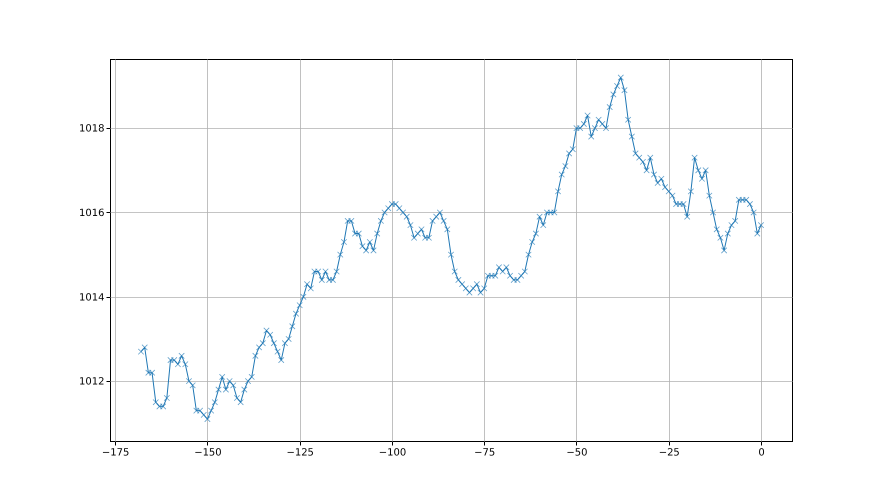 The height and width of the screenshot is (495, 880). Describe the element at coordinates (669, 453) in the screenshot. I see `x-tick-label: −25` at that location.